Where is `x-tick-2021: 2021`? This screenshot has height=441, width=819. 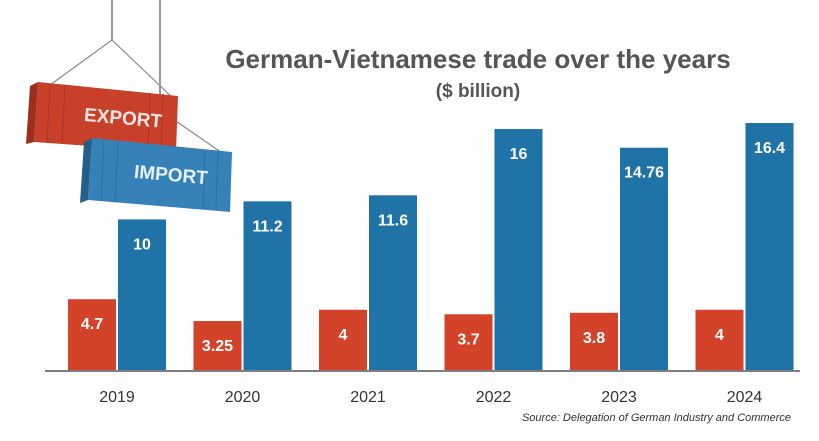 x-tick-2021: 2021 is located at coordinates (368, 397).